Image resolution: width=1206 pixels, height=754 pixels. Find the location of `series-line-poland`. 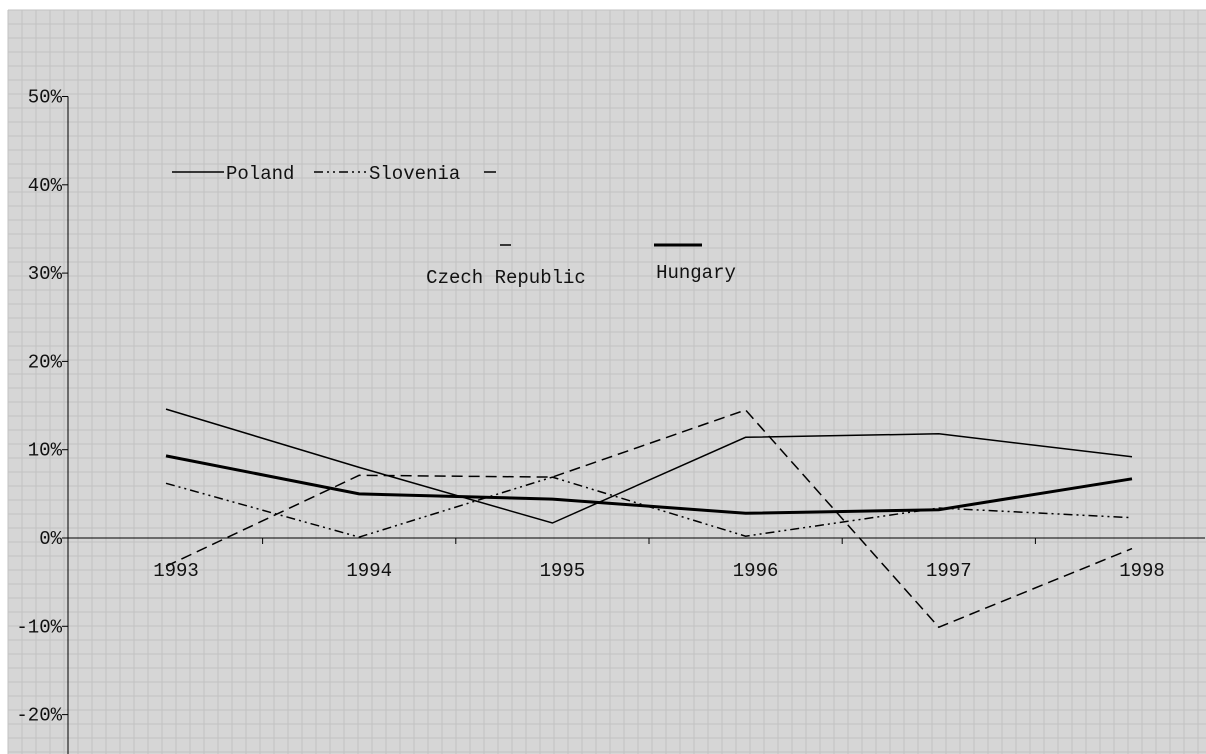

series-line-poland is located at coordinates (649, 466).